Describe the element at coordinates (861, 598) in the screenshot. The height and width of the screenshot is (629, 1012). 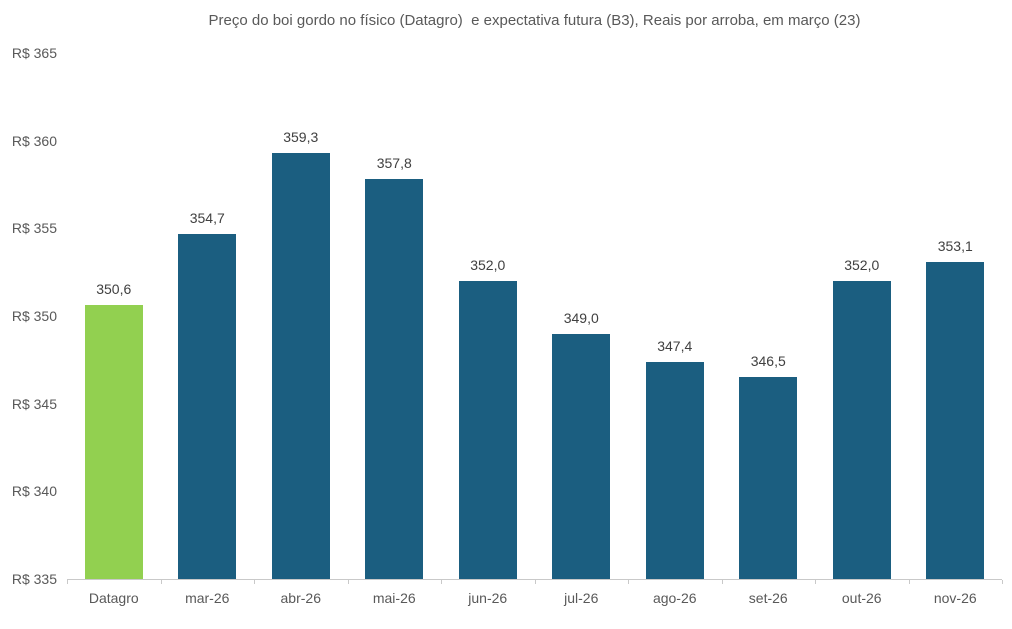
I see `x-axis-category-label: out-26` at that location.